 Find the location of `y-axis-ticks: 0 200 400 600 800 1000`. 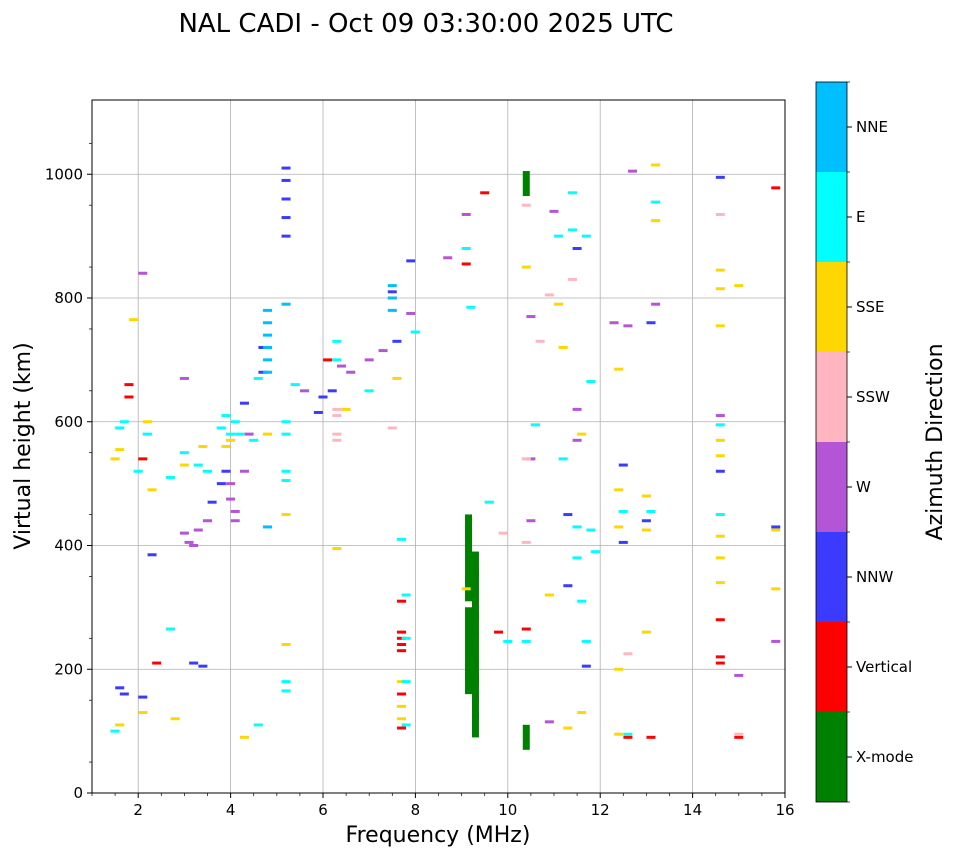

y-axis-ticks: 0 200 400 600 800 1000 is located at coordinates (68, 472).